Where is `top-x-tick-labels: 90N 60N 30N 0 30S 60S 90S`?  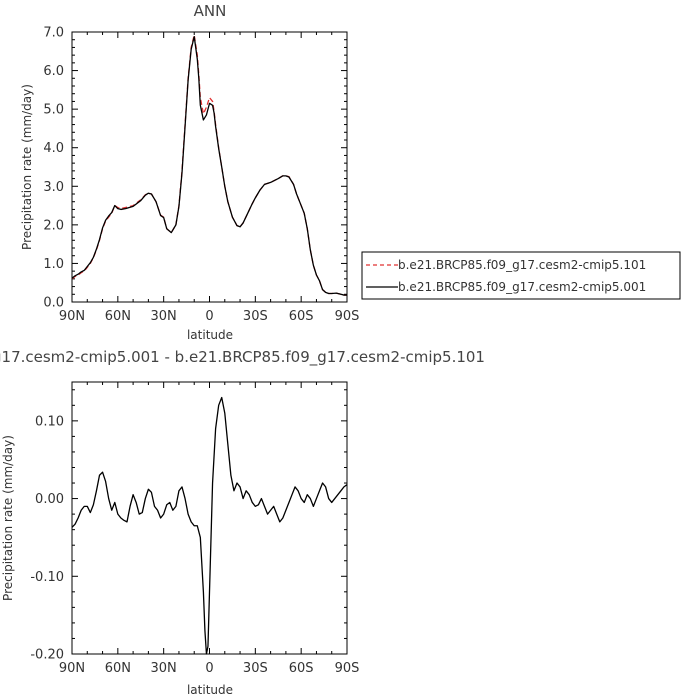
top-x-tick-labels: 90N 60N 30N 0 30S 60S 90S is located at coordinates (209, 316).